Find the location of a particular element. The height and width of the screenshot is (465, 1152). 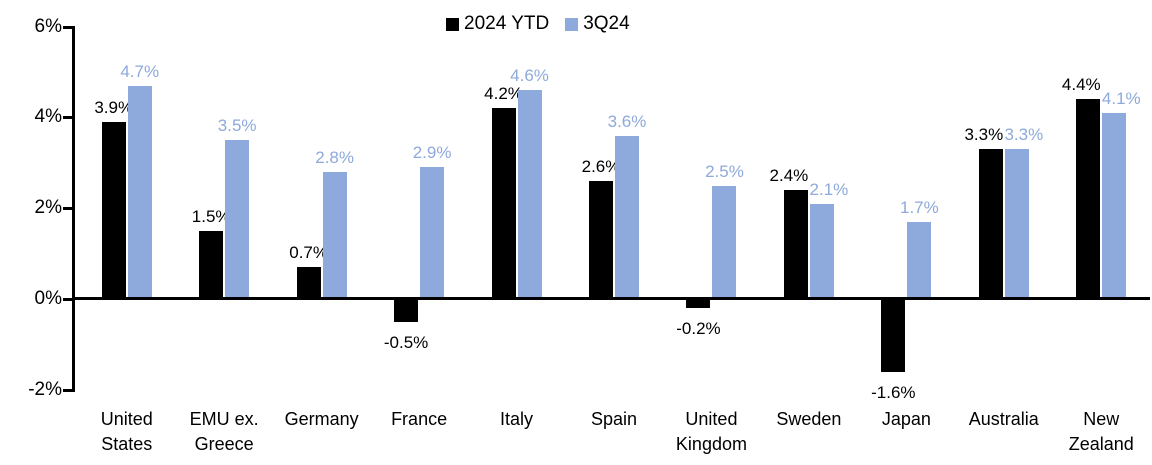

value-label-2024-ytd-united-states: 3.9% is located at coordinates (114, 107).